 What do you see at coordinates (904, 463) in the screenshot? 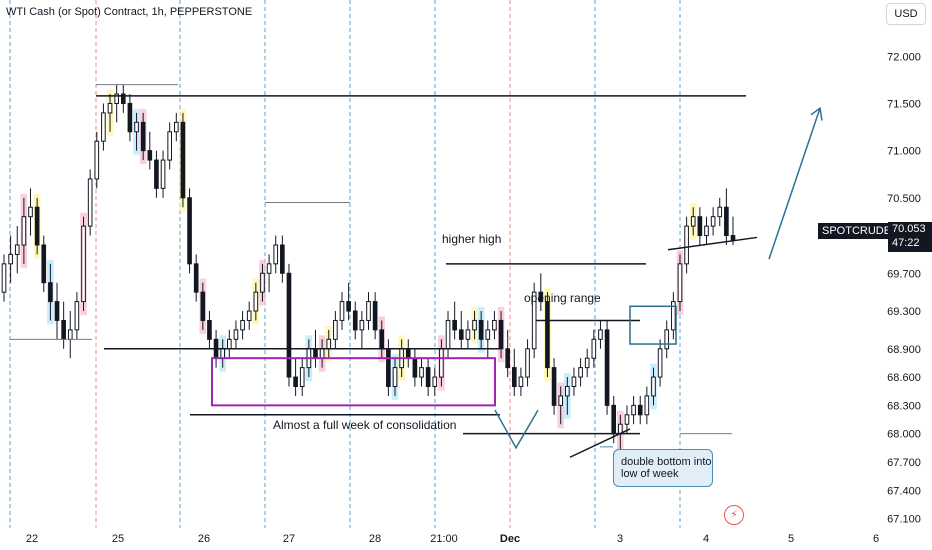
I see `y-tick-label: 67.700` at bounding box center [904, 463].